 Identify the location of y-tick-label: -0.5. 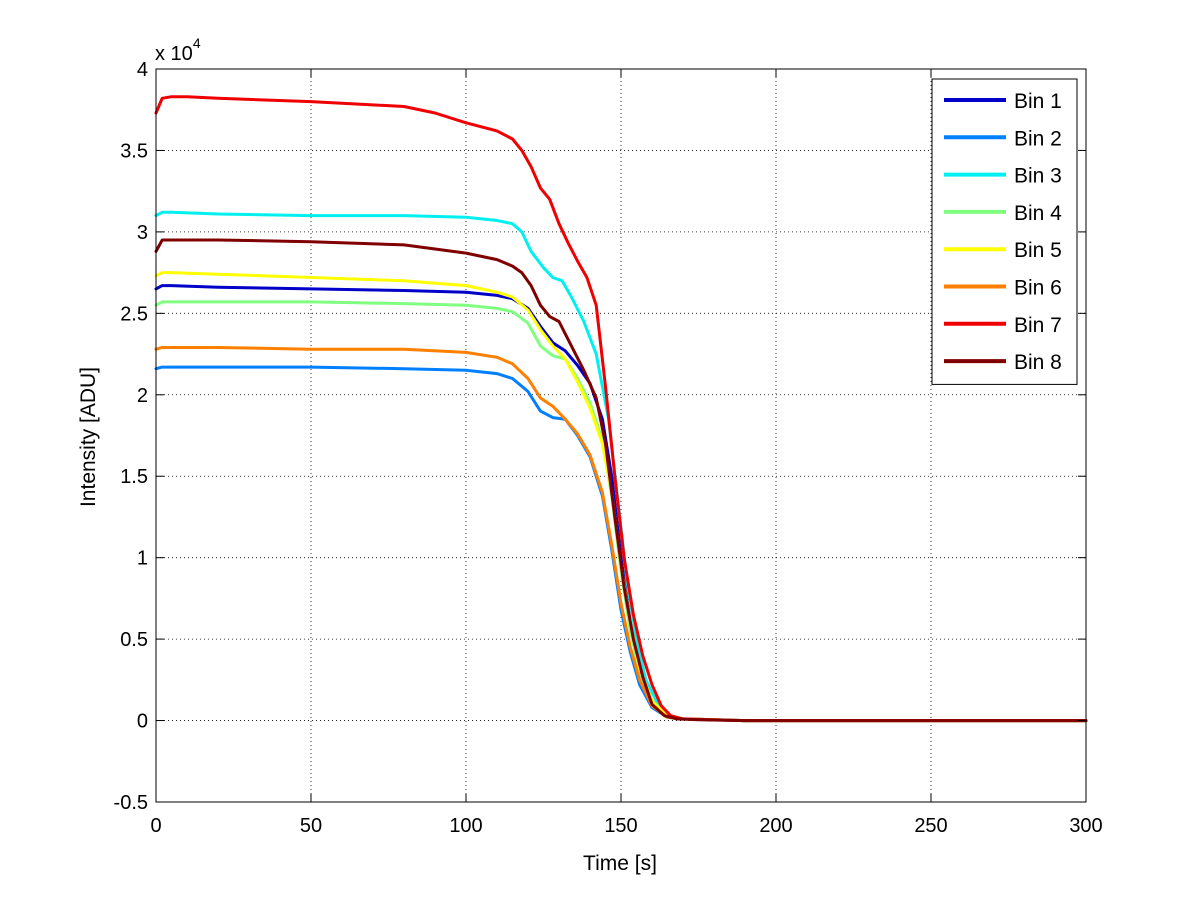
(131, 803).